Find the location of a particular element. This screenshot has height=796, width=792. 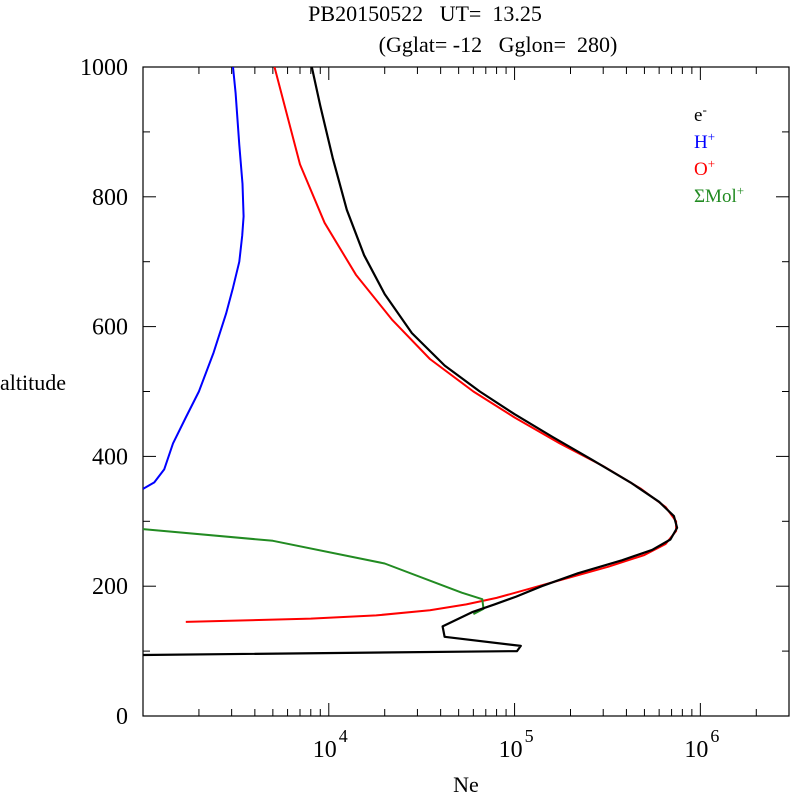

chart-title-line2: (Gglat= -12 Gglon= 280) is located at coordinates (498, 44).